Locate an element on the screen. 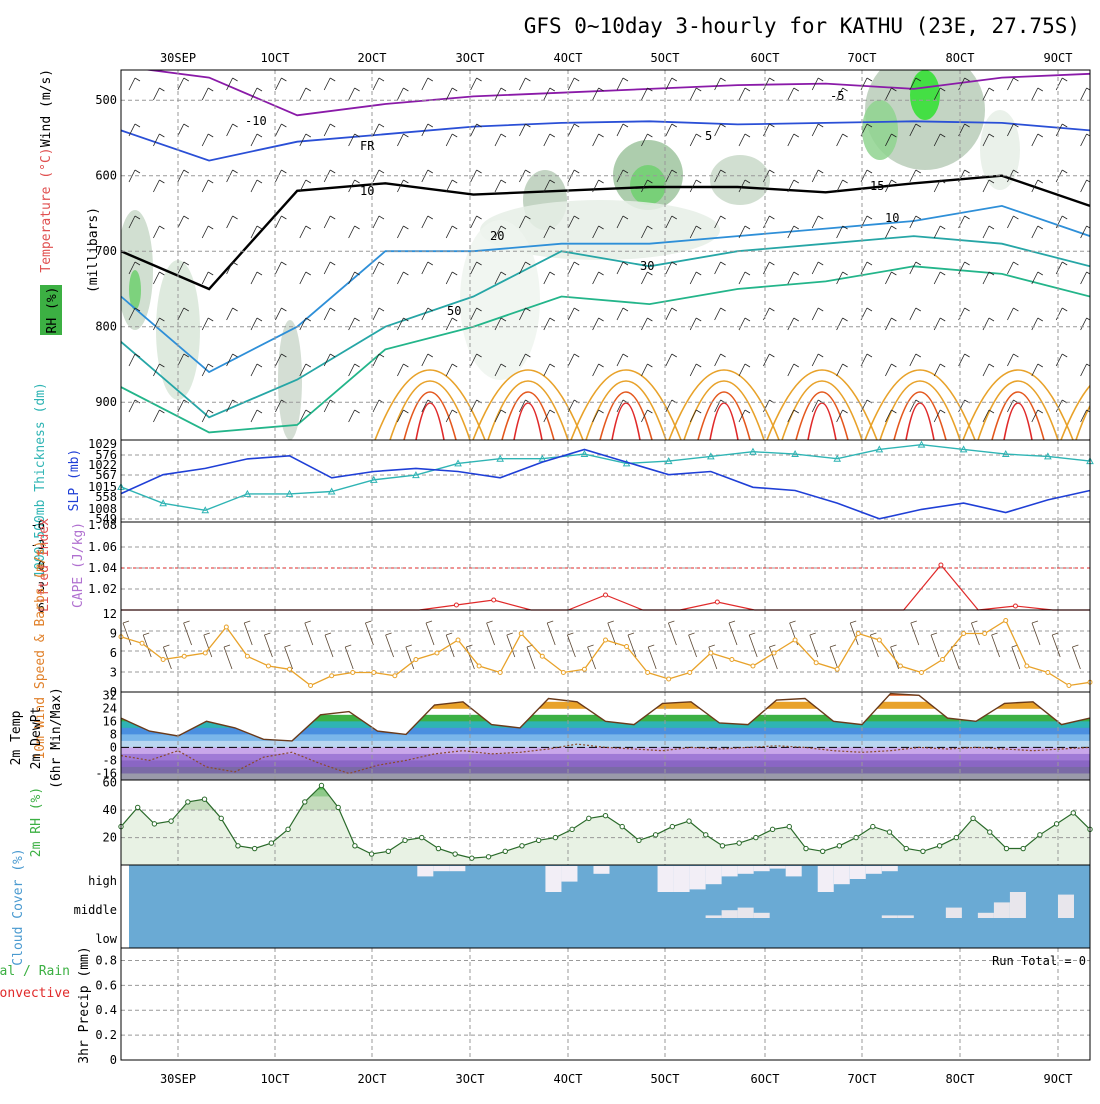 This screenshot has height=1104, width=1100. rh-tick-1: 40 is located at coordinates (110, 810).